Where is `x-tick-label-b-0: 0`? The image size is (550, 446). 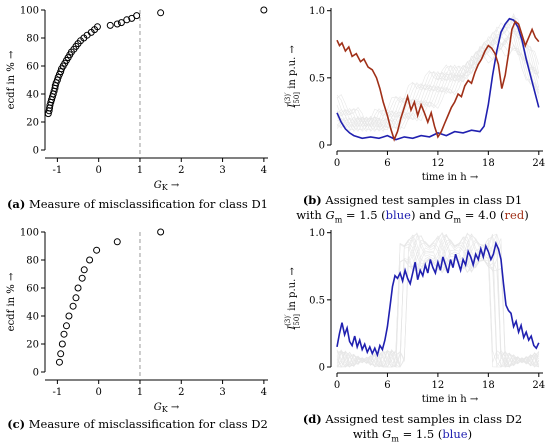
x-tick-label-b-0: 0 is located at coordinates (337, 163).